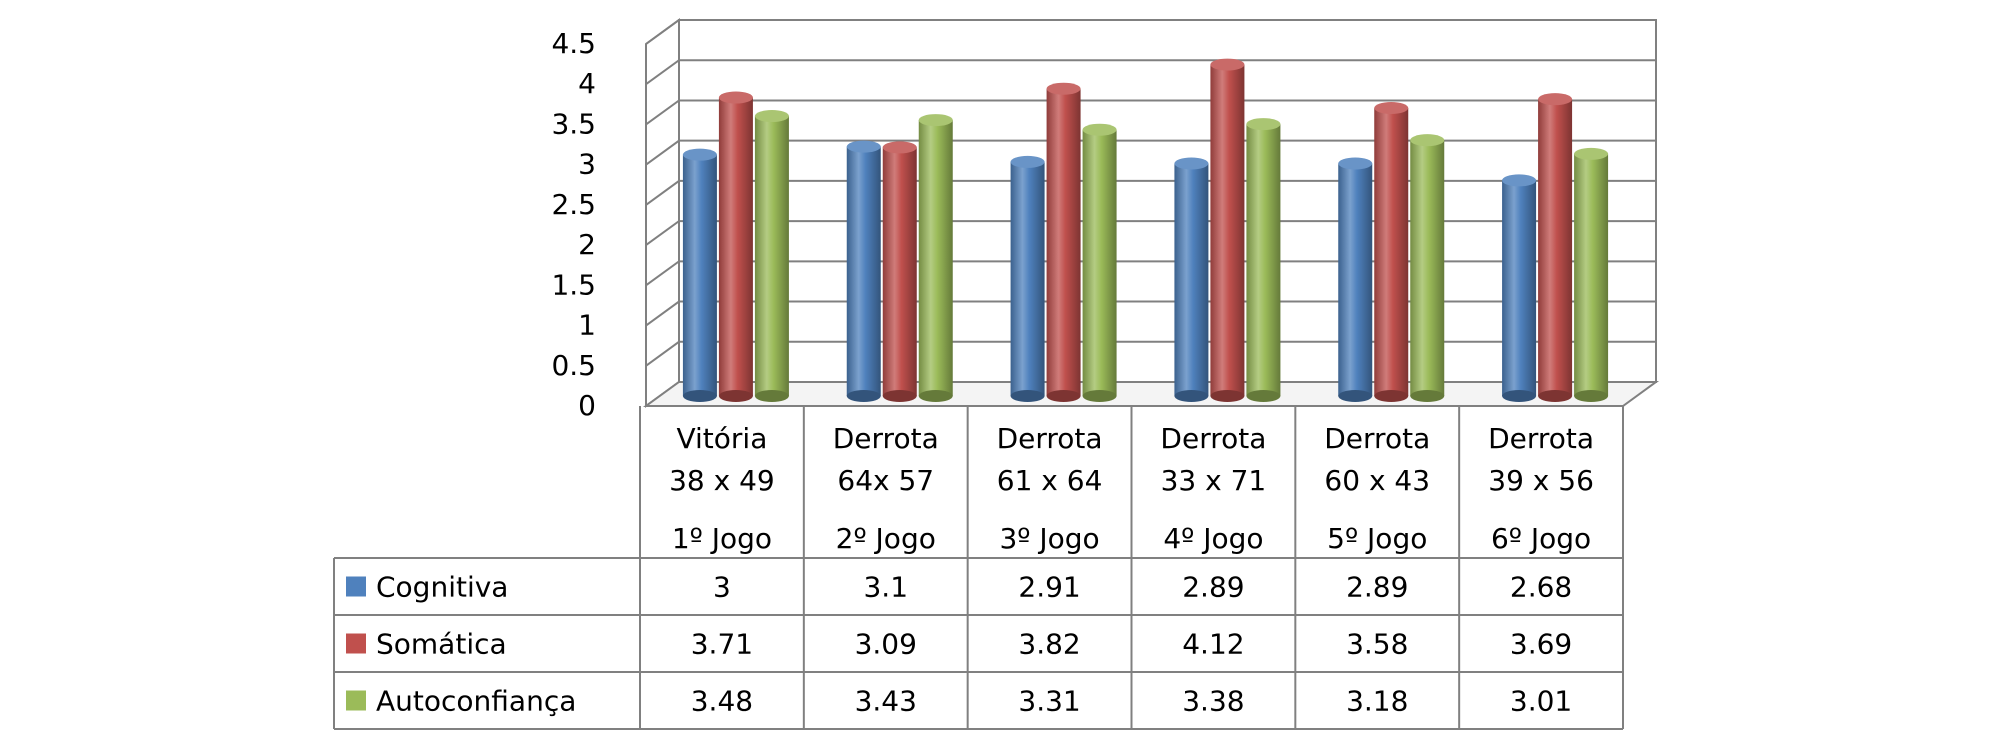  I want to click on y-tick-label: 0, so click(587, 405).